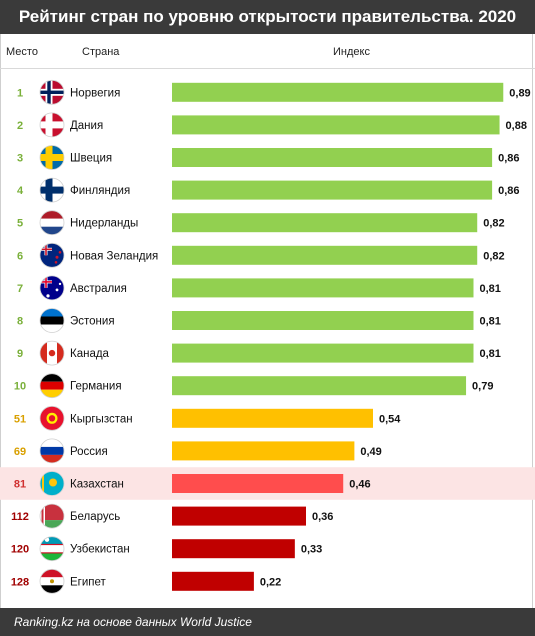 Image resolution: width=535 pixels, height=636 pixels. Describe the element at coordinates (52, 92) in the screenshot. I see `norway-flag-icon` at that location.